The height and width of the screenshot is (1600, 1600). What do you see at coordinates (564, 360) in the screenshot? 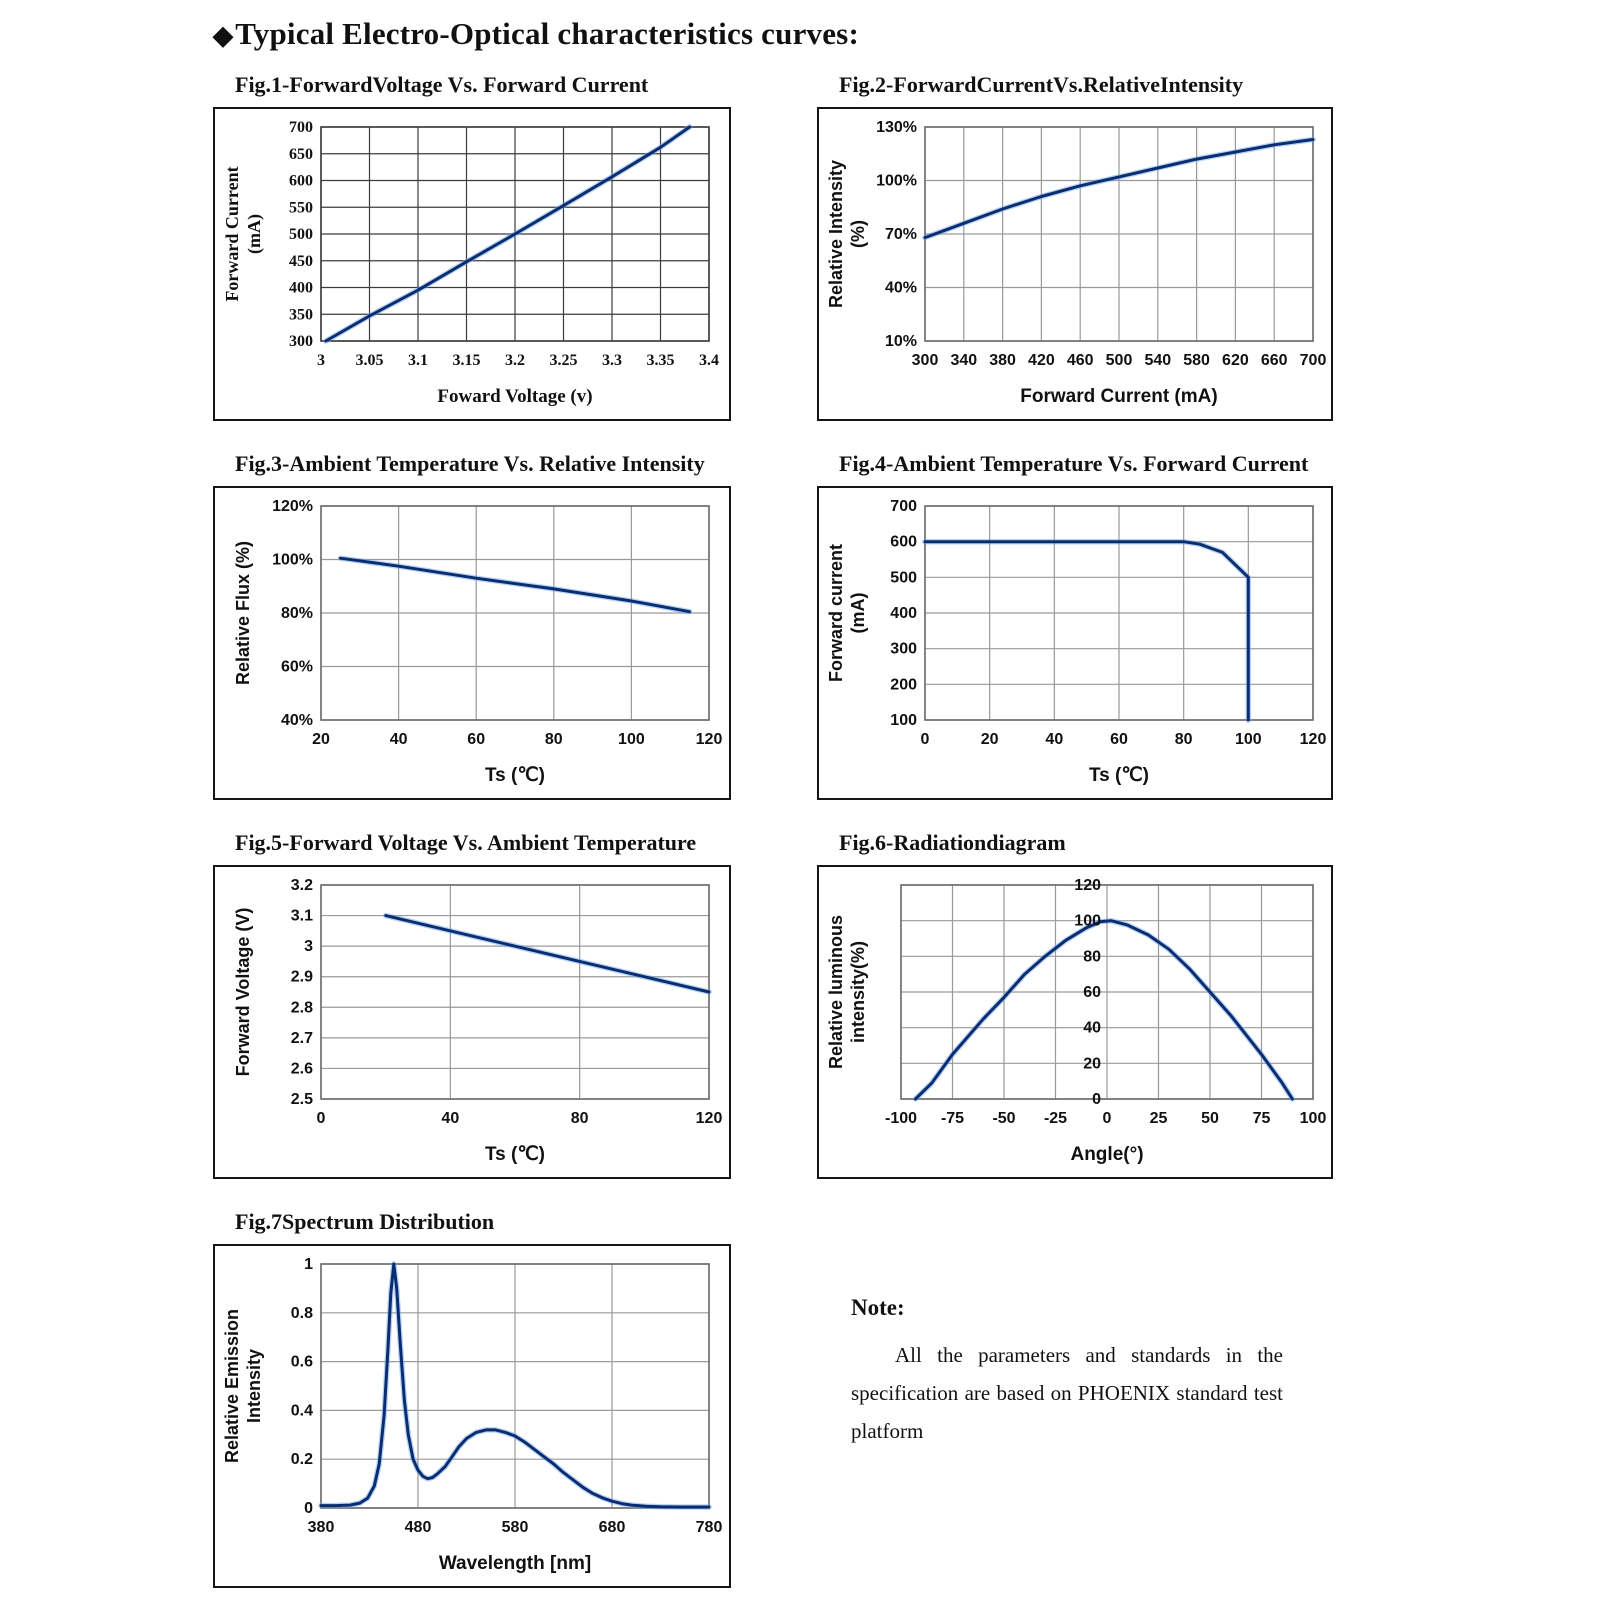
I see `svg-text: 3.25` at bounding box center [564, 360].